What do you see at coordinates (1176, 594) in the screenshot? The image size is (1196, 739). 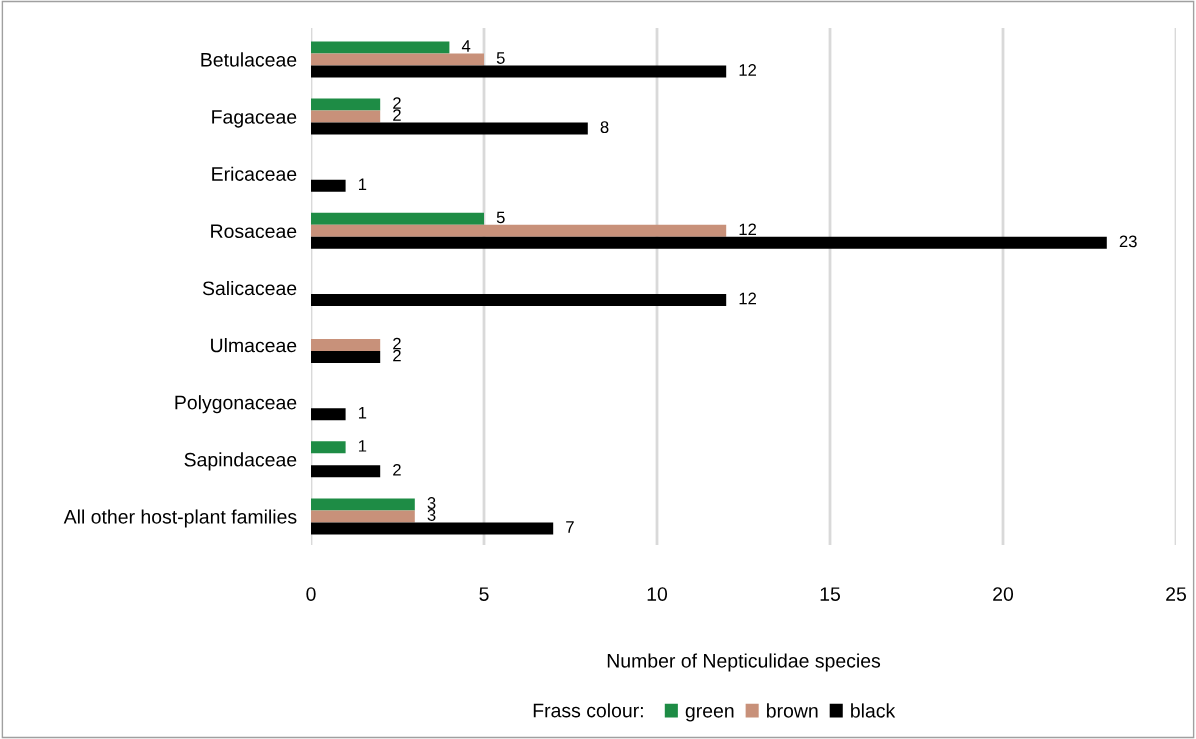 I see `x-tick-label: 25` at bounding box center [1176, 594].